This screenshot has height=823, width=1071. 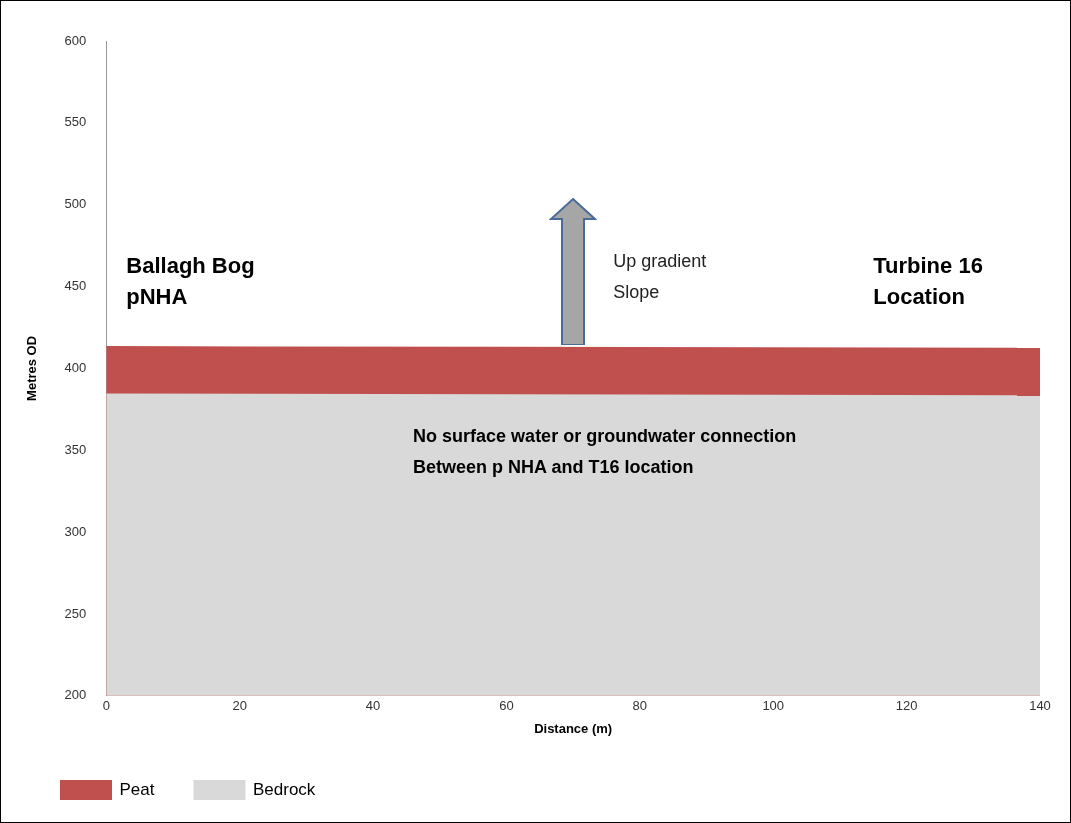 What do you see at coordinates (75, 286) in the screenshot?
I see `y-tick-label: 450` at bounding box center [75, 286].